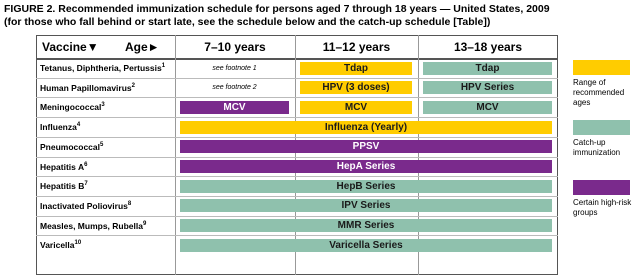 This screenshot has height=280, width=641. I want to click on footnote-note: see footnote 1, so click(234, 68).